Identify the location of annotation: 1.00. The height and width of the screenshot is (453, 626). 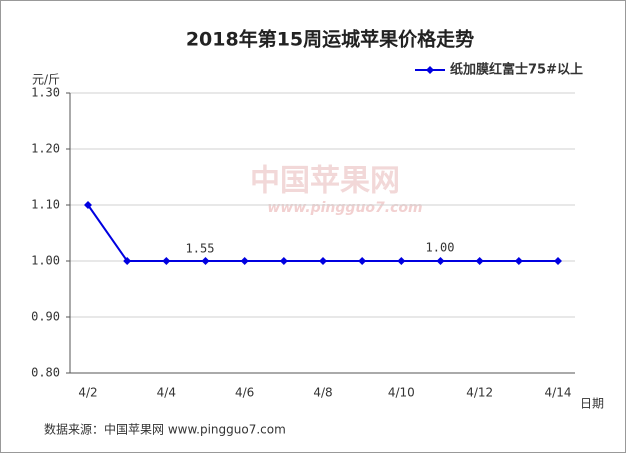
(440, 248).